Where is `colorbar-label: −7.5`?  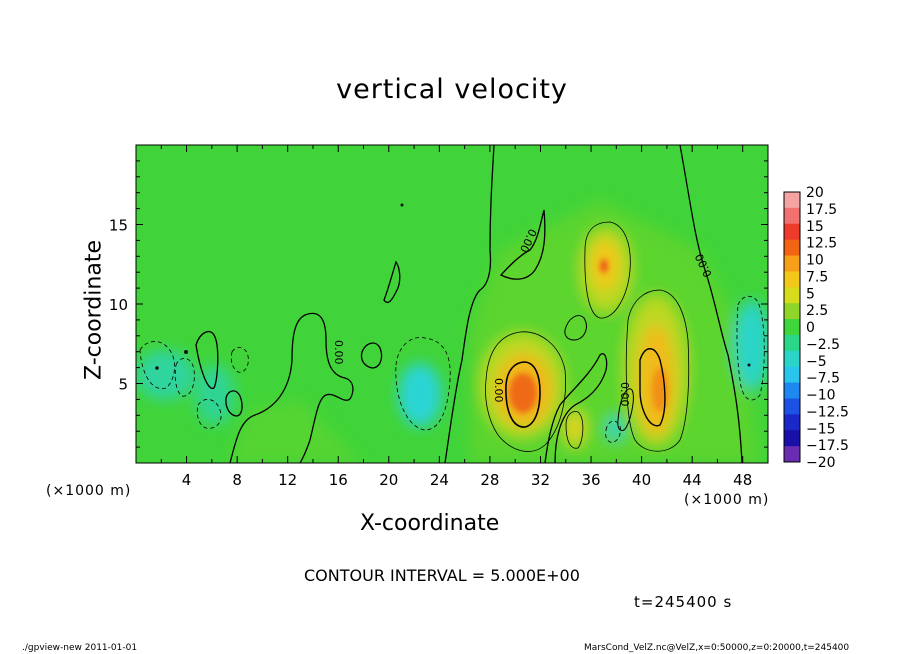 colorbar-label: −7.5 is located at coordinates (823, 379).